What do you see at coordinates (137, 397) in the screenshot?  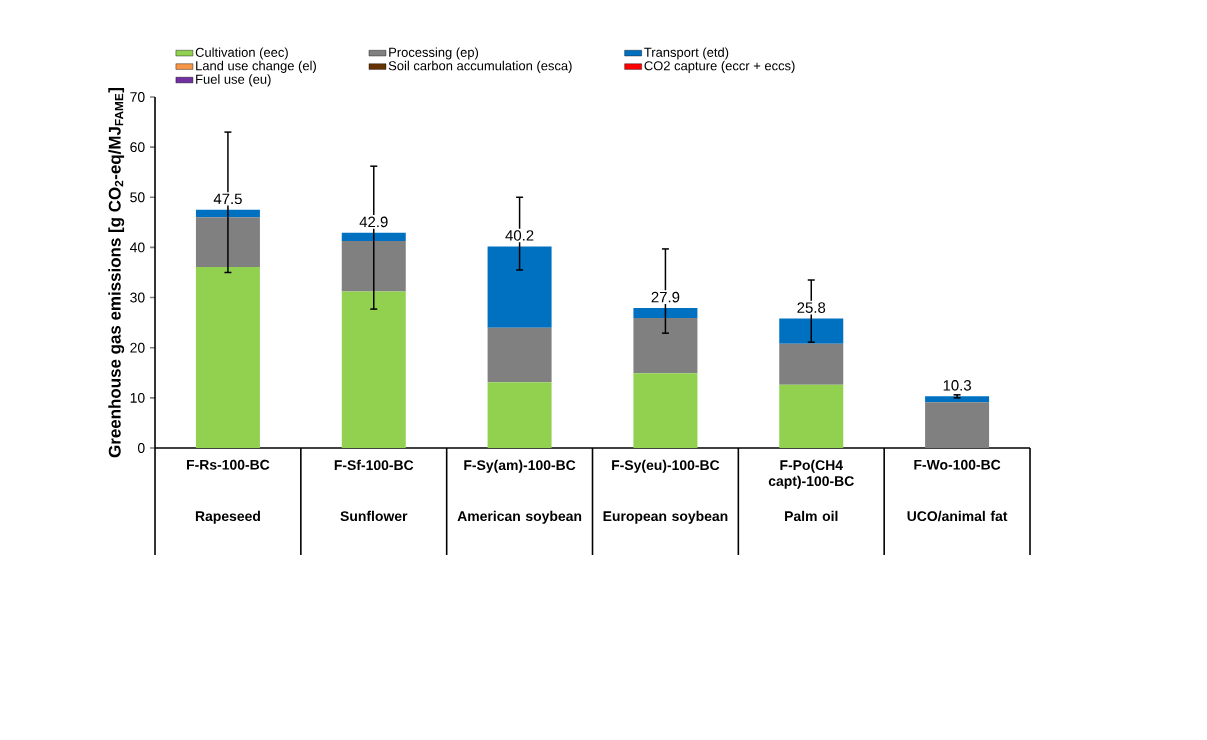 I see `y-tick-label: 10` at bounding box center [137, 397].